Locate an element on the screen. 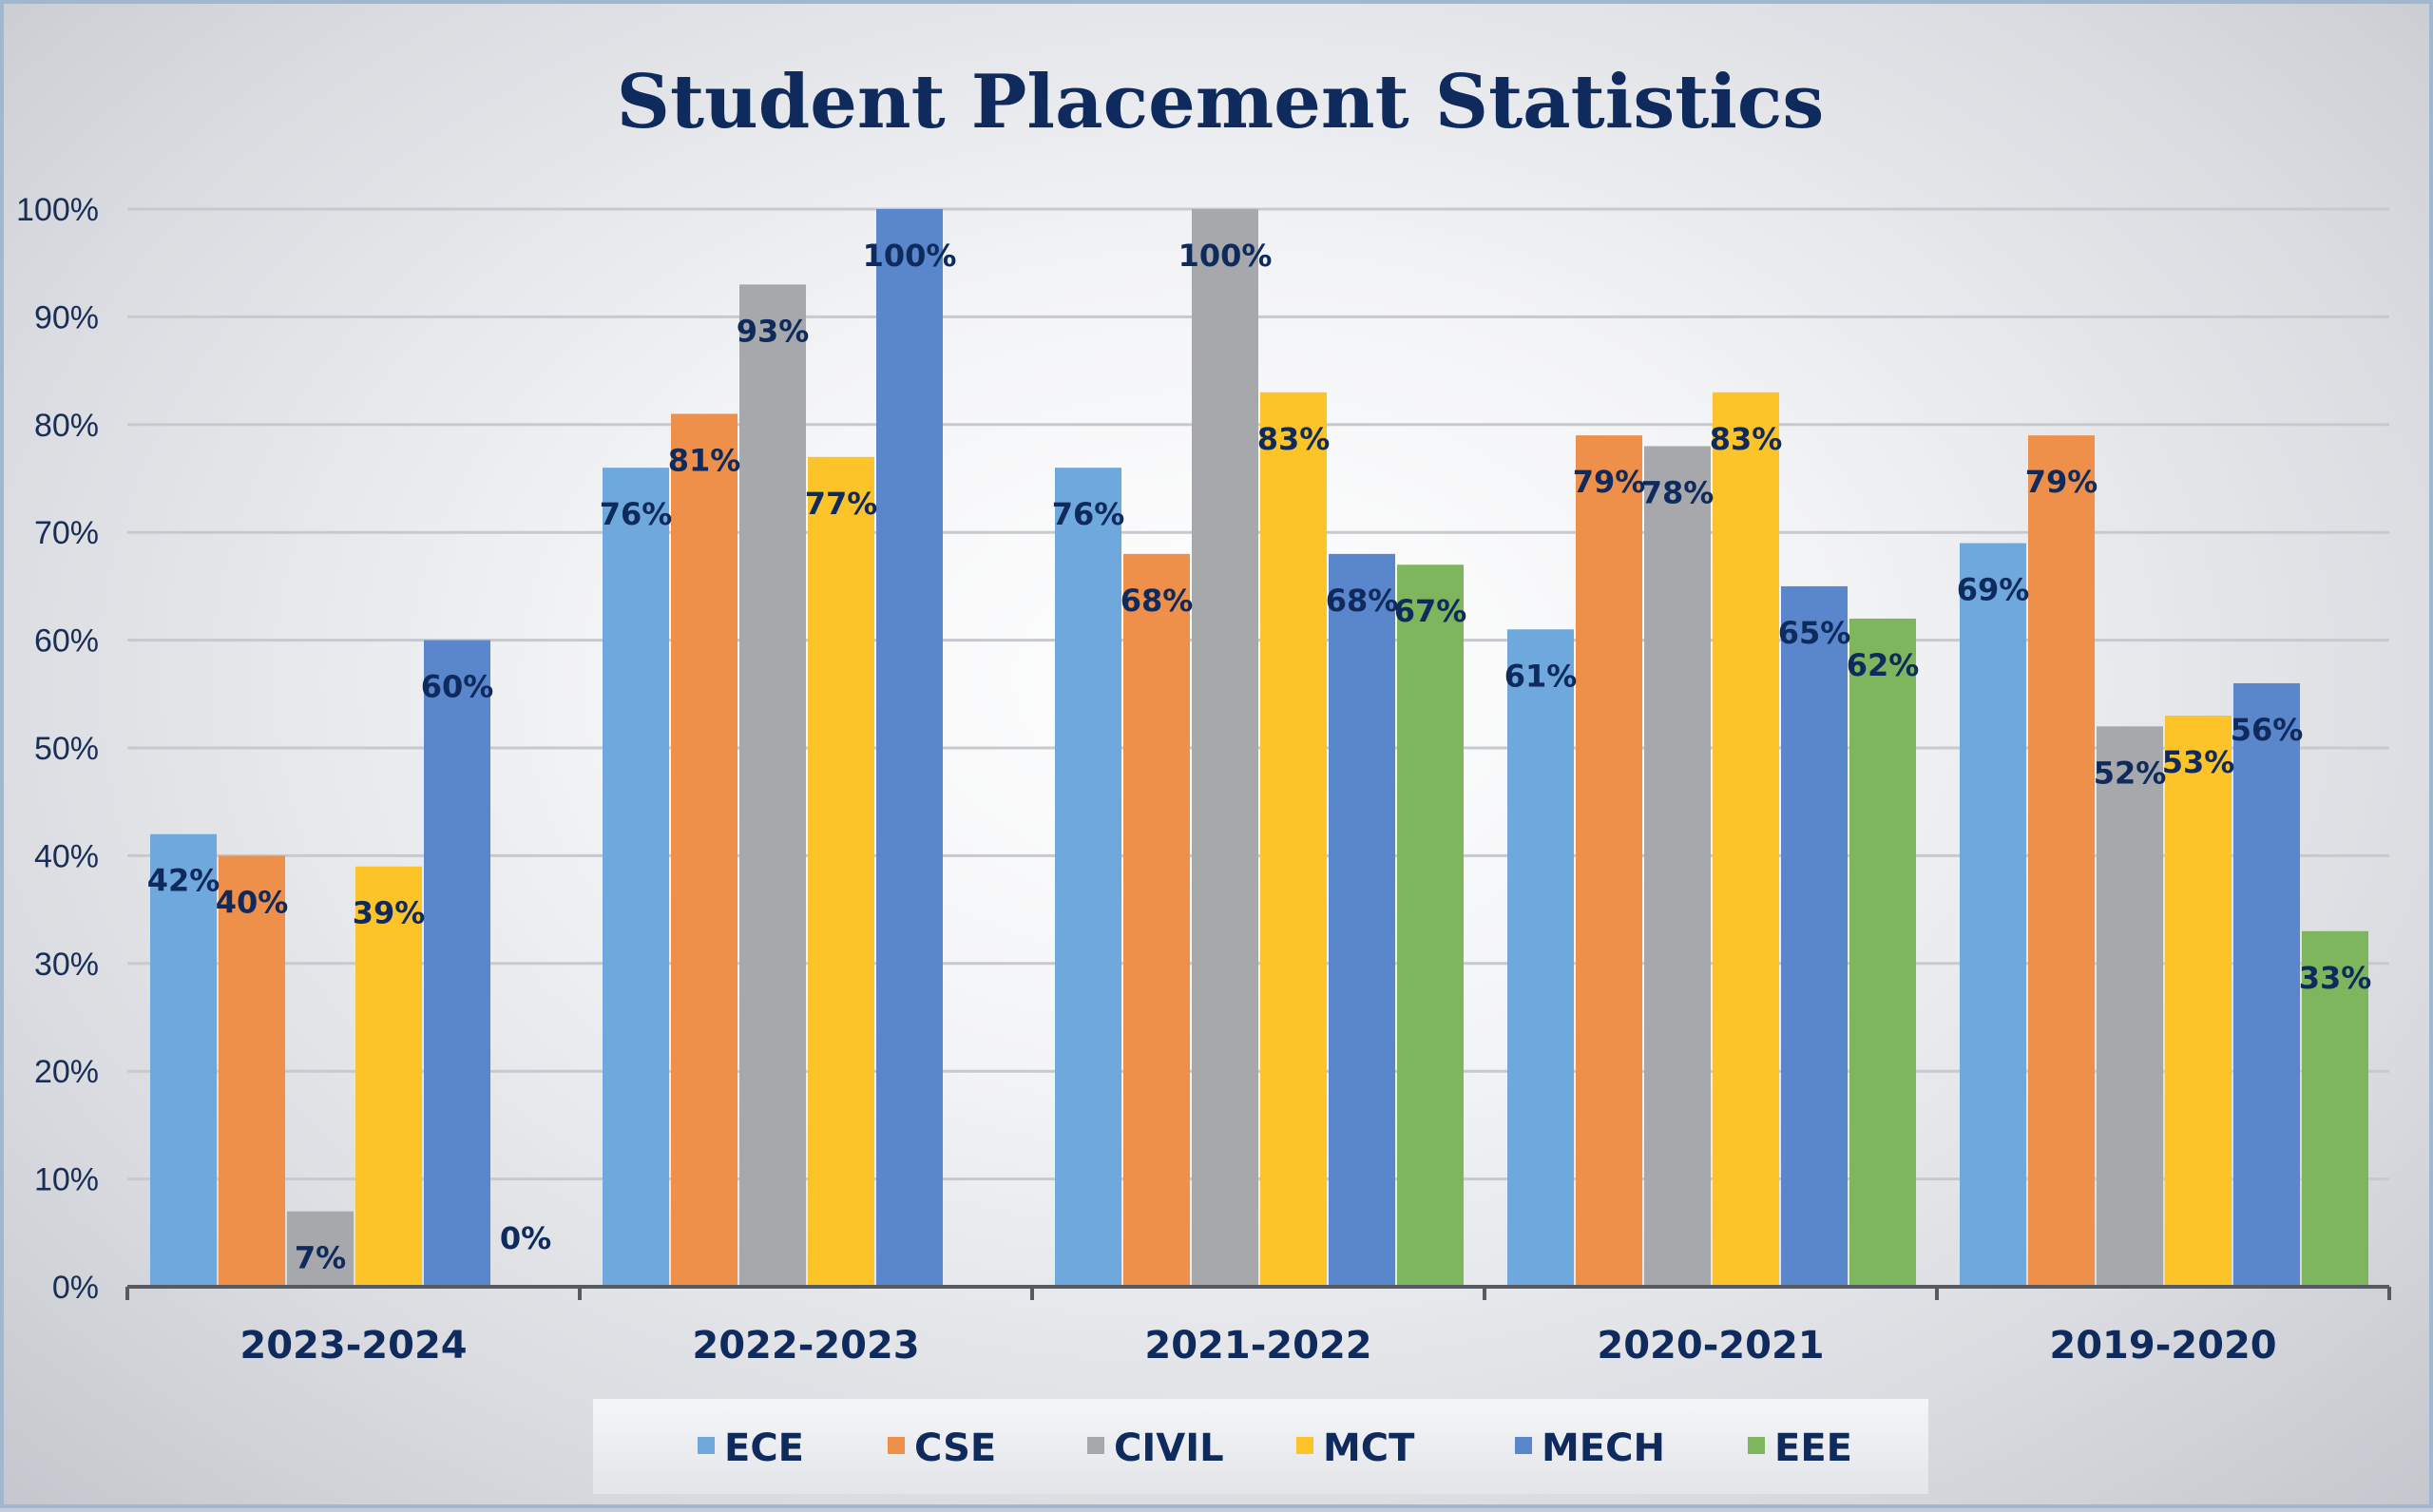  data-label: 33% is located at coordinates (2335, 978).